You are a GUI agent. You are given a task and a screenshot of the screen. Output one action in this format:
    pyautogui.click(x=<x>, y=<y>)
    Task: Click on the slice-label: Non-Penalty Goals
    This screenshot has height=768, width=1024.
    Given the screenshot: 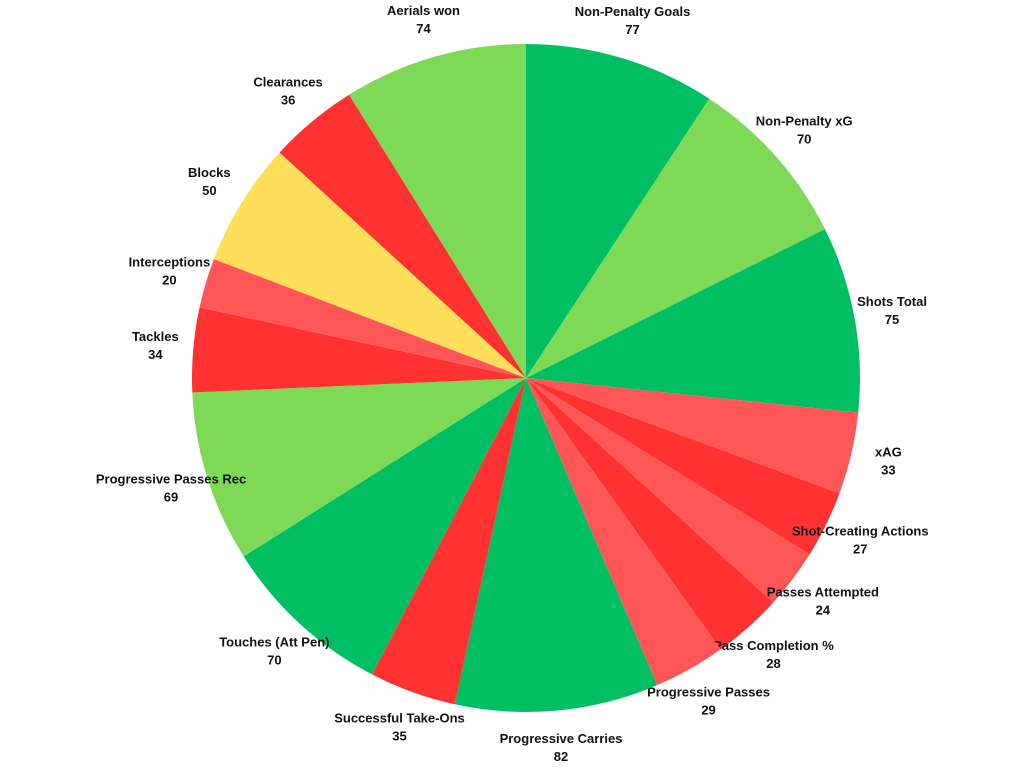 What is the action you would take?
    pyautogui.click(x=633, y=11)
    